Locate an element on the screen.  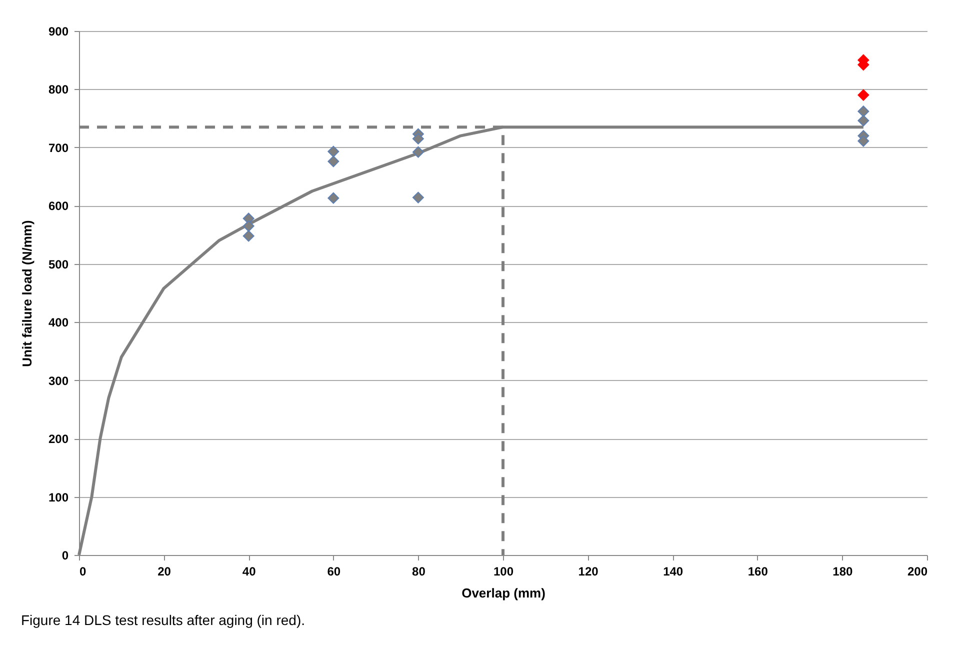
x-tick-label: 160 is located at coordinates (758, 571).